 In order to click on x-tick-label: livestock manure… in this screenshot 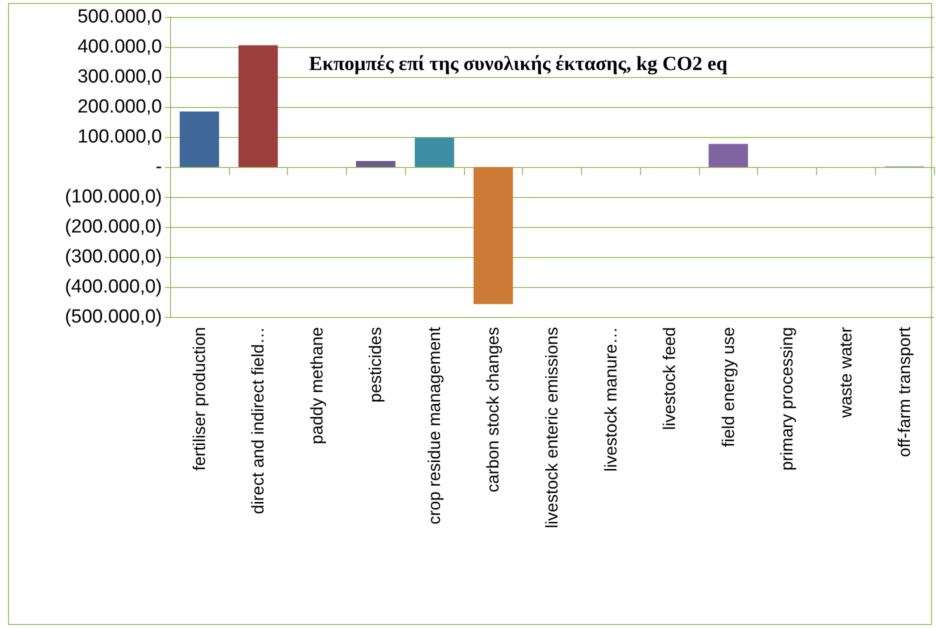, I will do `click(610, 399)`.